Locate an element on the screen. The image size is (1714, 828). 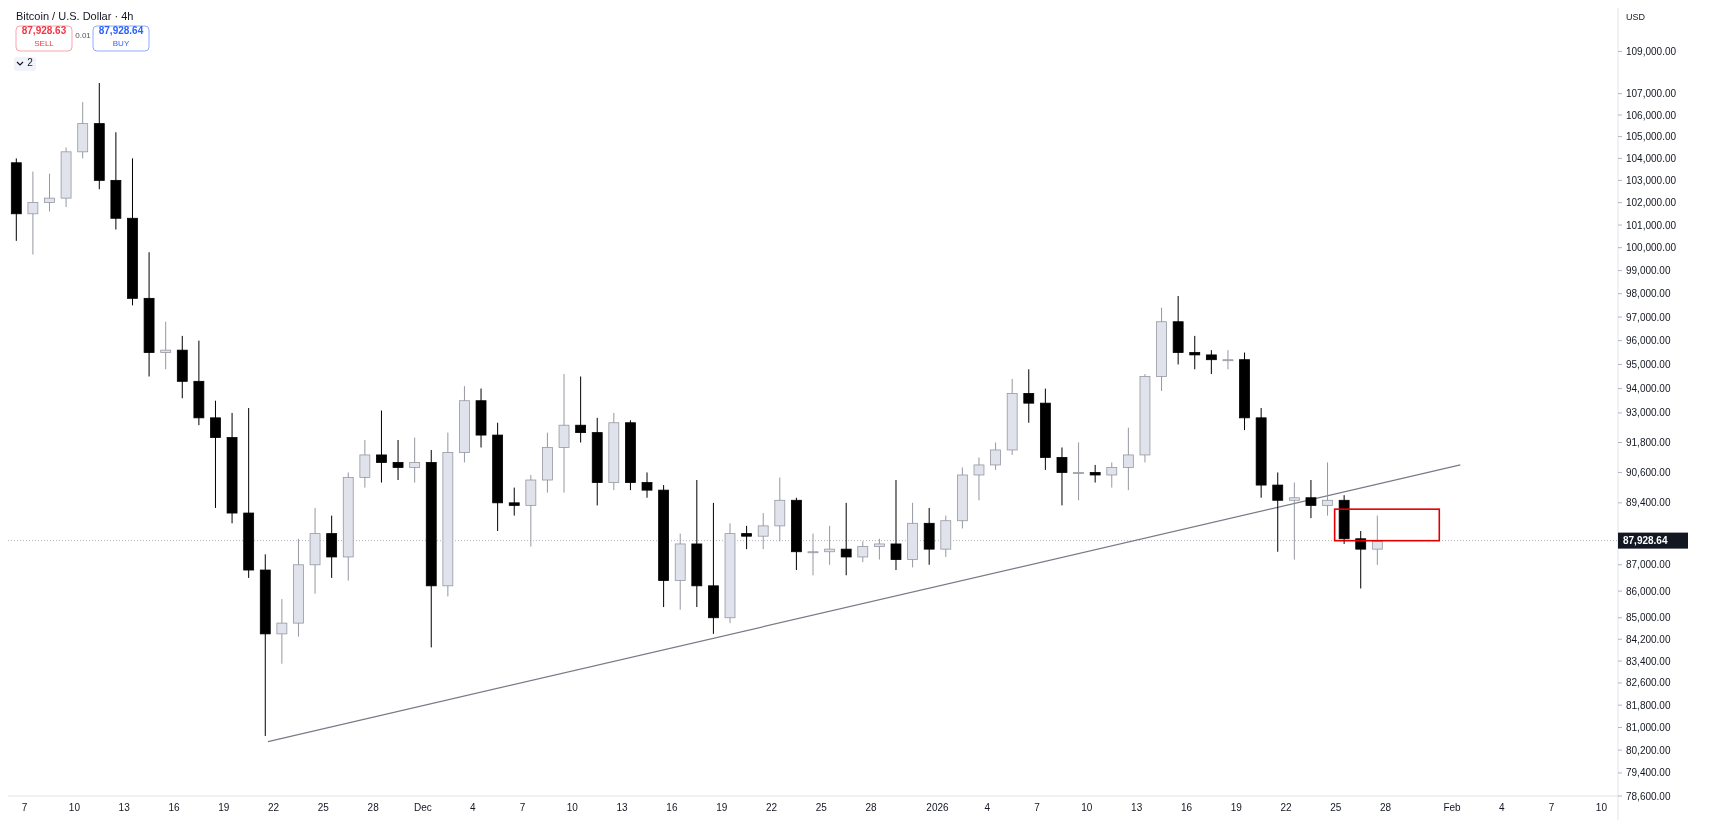
y-axis-title: USD is located at coordinates (1636, 17).